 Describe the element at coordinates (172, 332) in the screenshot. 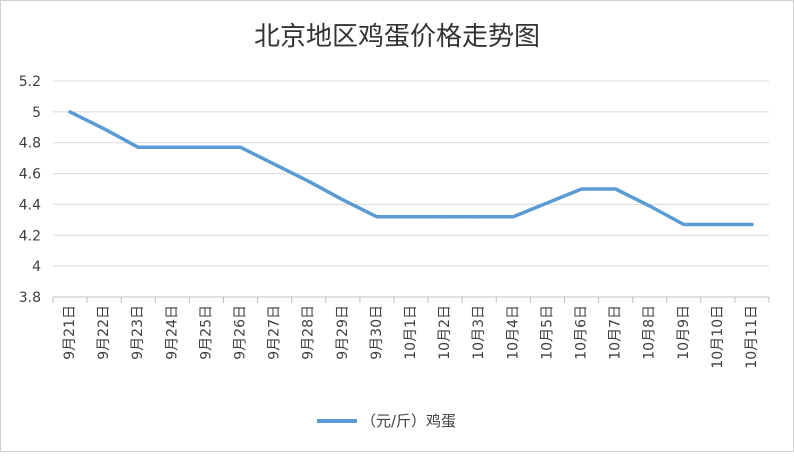

I see `x-tick-label: 9月24日` at that location.